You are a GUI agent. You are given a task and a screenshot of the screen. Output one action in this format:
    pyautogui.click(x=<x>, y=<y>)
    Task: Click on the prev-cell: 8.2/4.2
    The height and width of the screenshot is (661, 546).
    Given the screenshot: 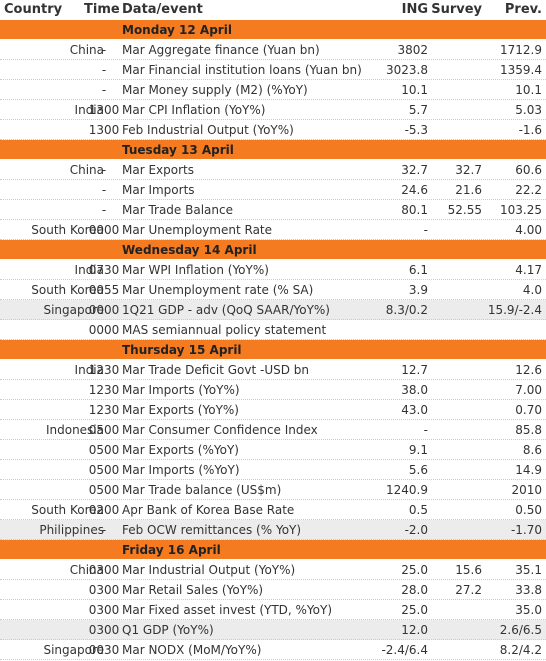 What is the action you would take?
    pyautogui.click(x=520, y=650)
    